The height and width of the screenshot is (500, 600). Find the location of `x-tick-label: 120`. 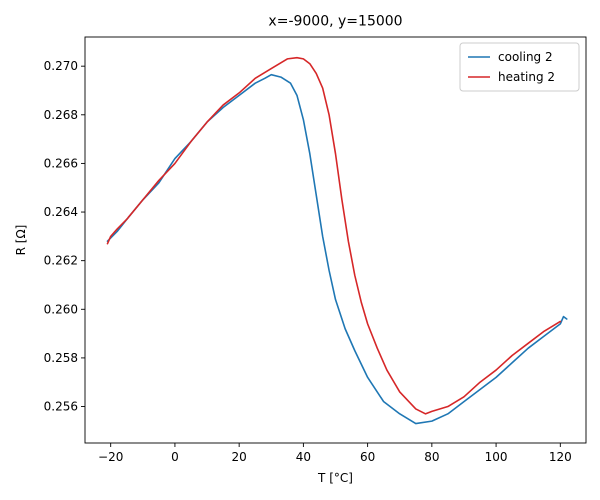

x-tick-label: 120 is located at coordinates (560, 457).